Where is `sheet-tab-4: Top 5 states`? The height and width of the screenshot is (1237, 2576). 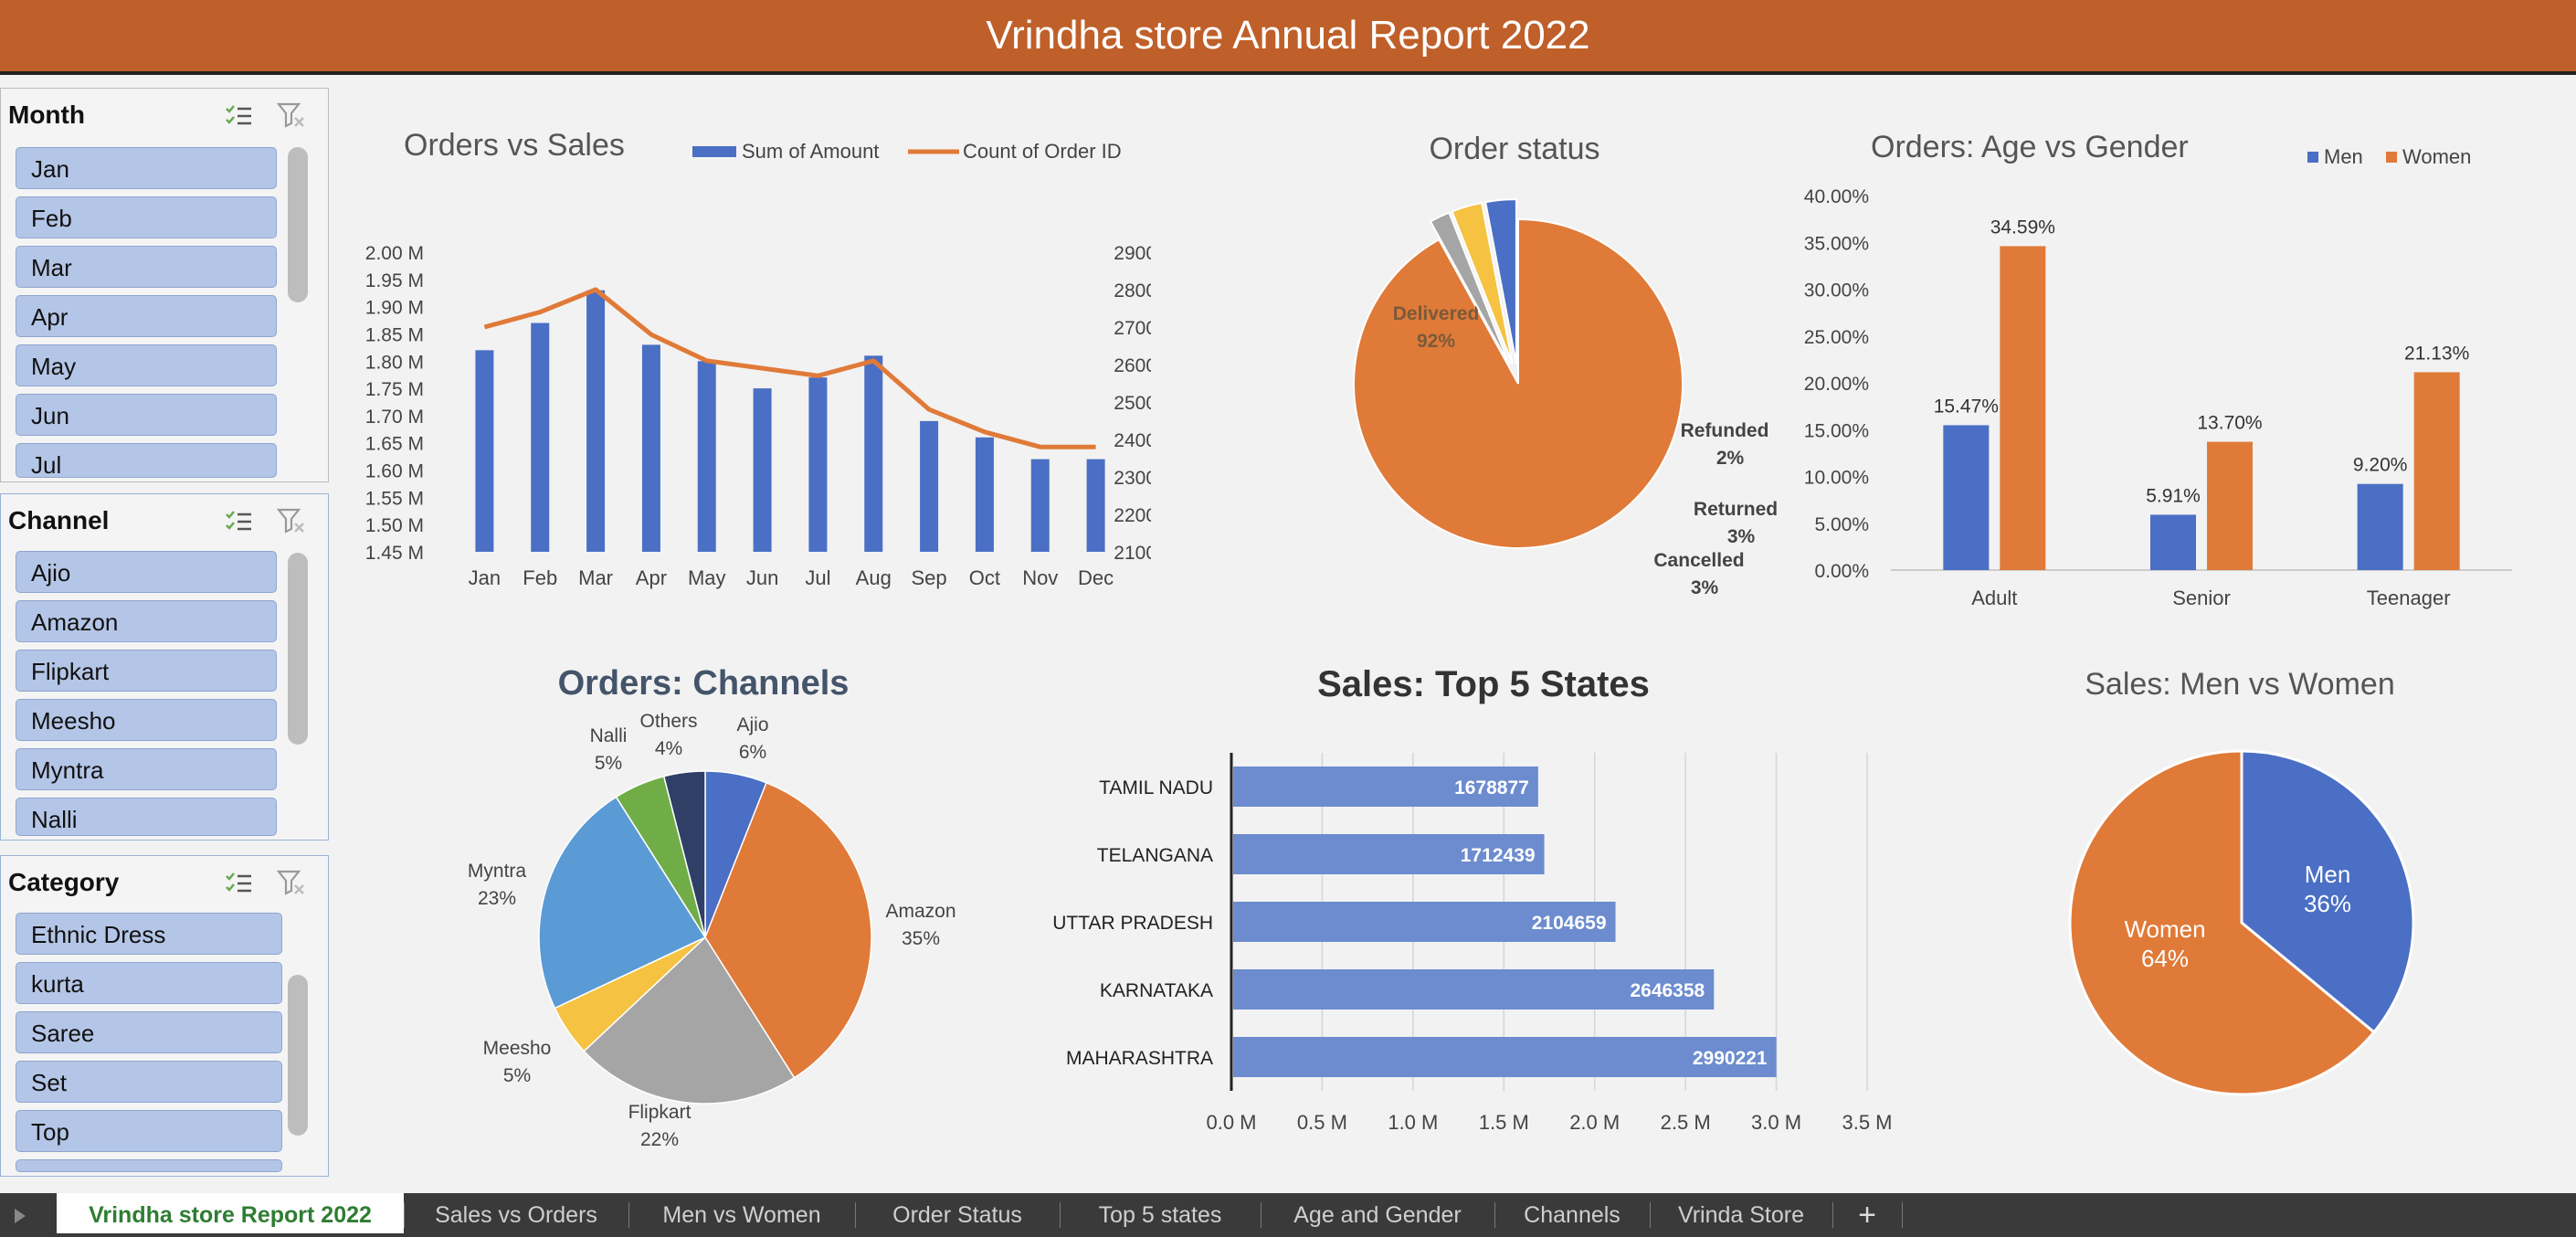
sheet-tab-4: Top 5 states is located at coordinates (1160, 1215).